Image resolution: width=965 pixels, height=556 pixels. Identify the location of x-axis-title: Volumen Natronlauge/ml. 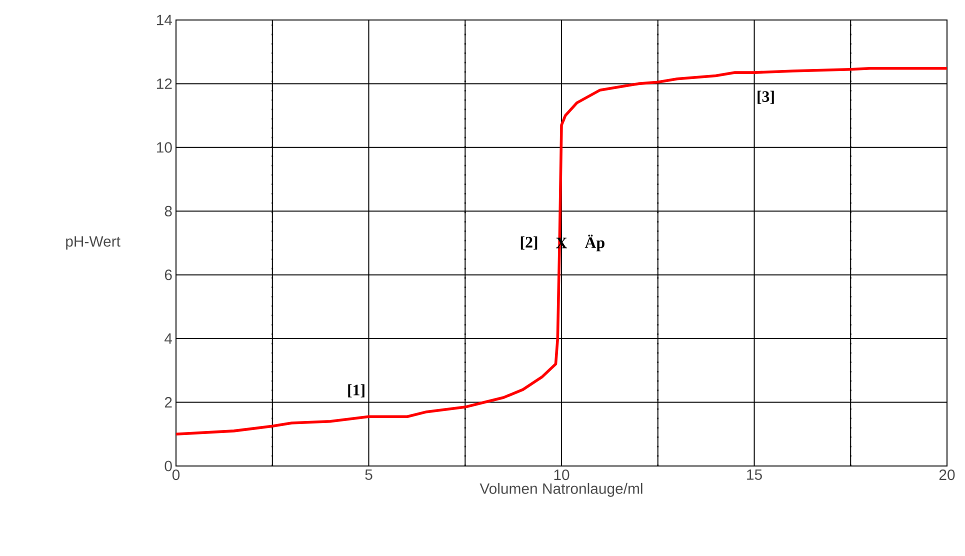
(561, 489).